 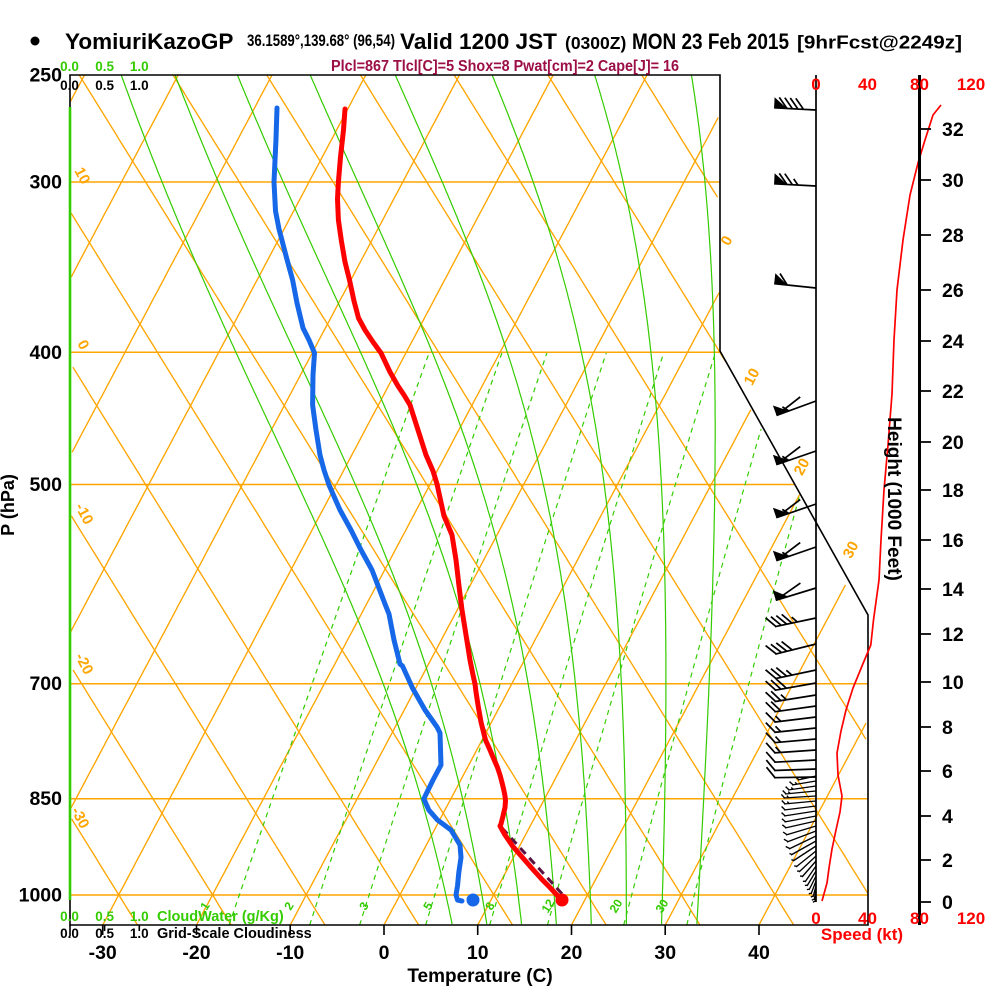 What do you see at coordinates (893, 499) in the screenshot?
I see `svg-text: Height (1000 Feet)` at bounding box center [893, 499].